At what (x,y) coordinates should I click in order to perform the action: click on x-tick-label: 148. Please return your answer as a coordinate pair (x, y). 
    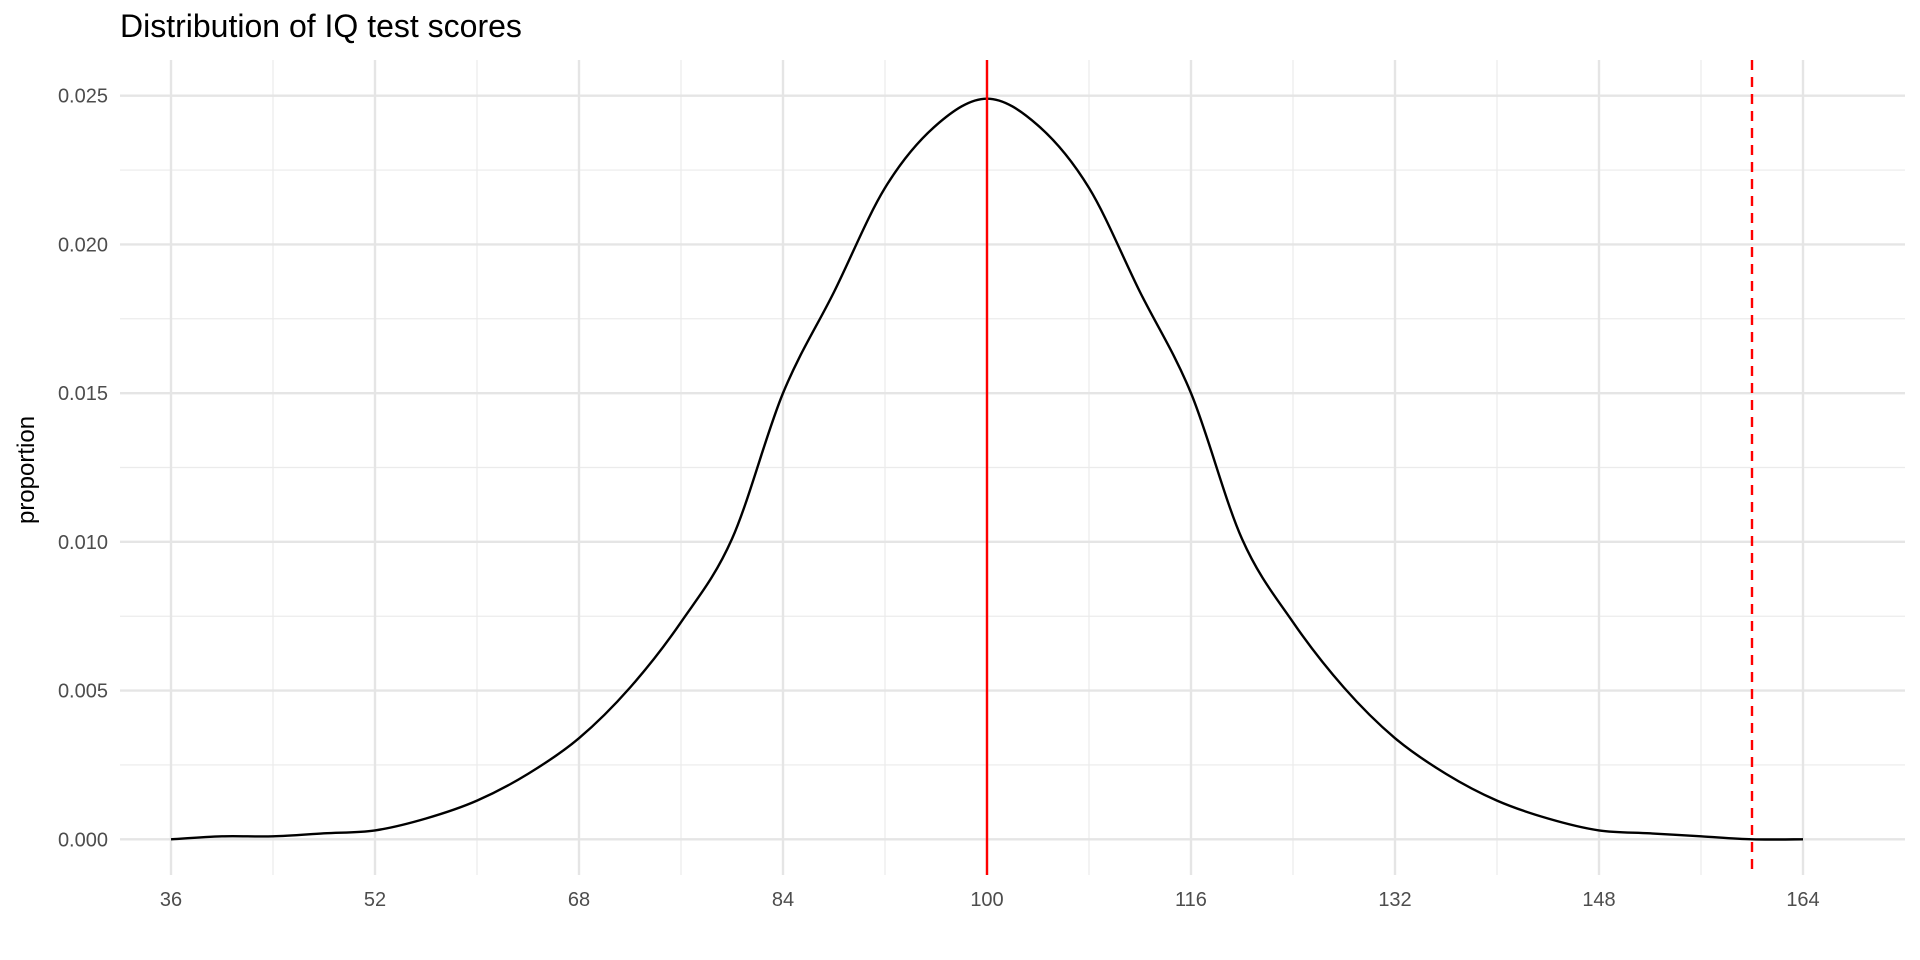
    Looking at the image, I should click on (1598, 900).